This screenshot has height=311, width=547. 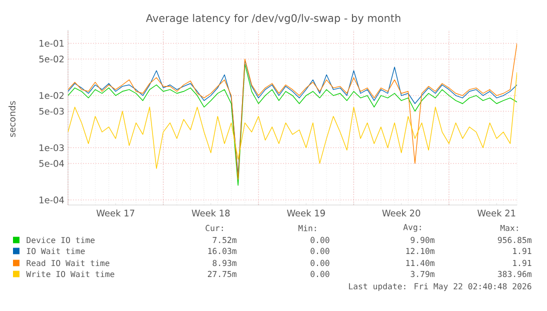 I want to click on y-tick-label: 1e-04, so click(x=52, y=200).